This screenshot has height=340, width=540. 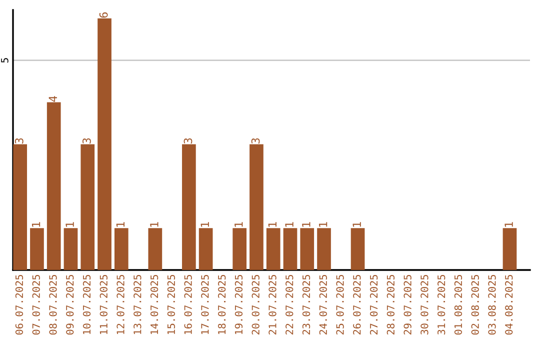 What do you see at coordinates (424, 304) in the screenshot?
I see `x-tick-label: 30.07.2025` at bounding box center [424, 304].